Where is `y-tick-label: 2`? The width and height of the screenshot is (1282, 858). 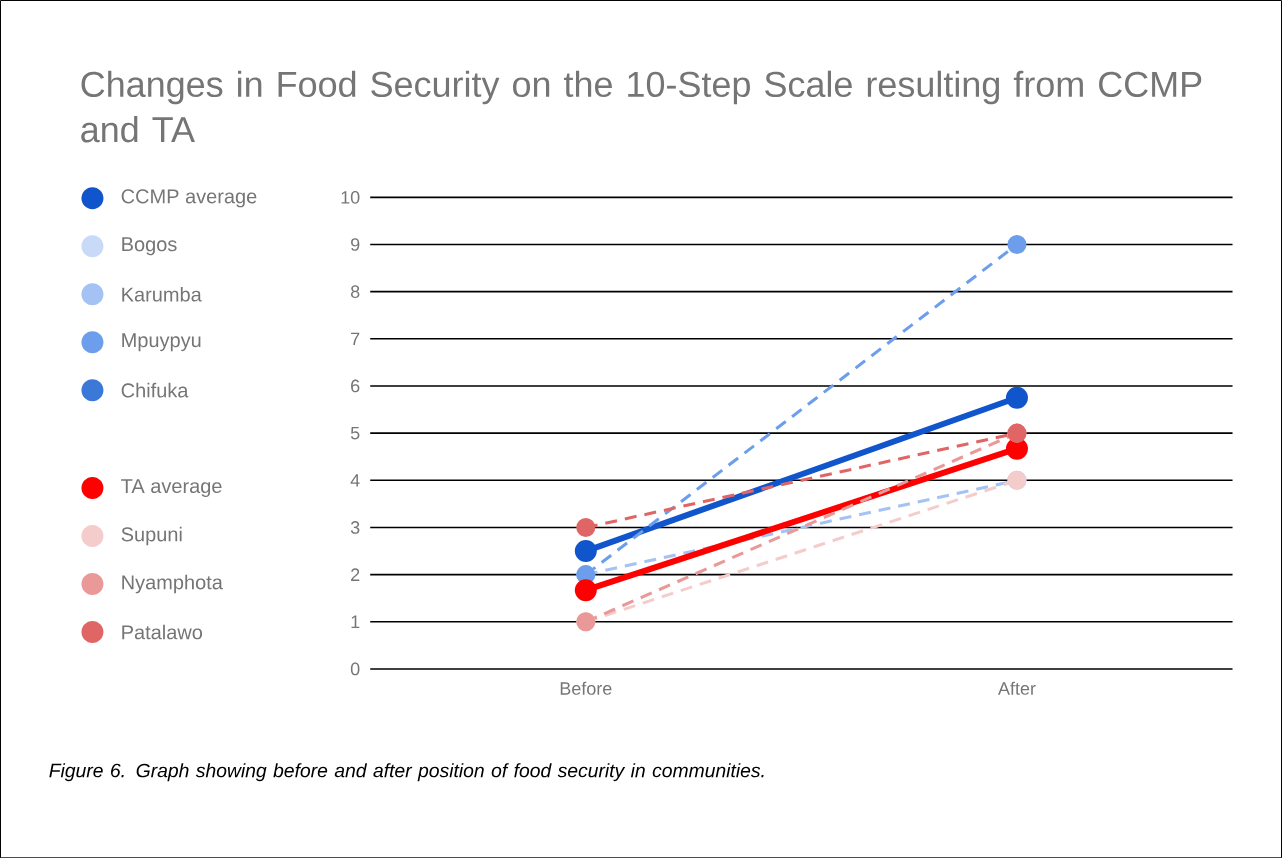 y-tick-label: 2 is located at coordinates (355, 574).